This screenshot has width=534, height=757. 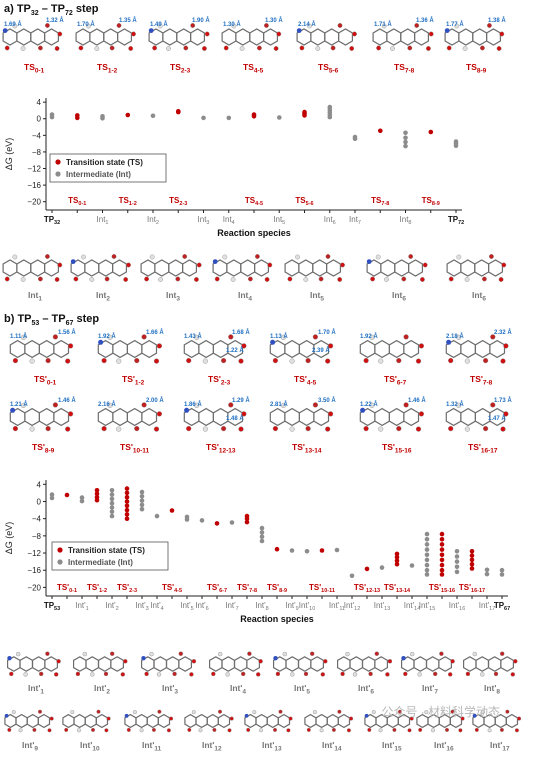 I want to click on chart-a-y-tick-label: 4, so click(x=39, y=102).